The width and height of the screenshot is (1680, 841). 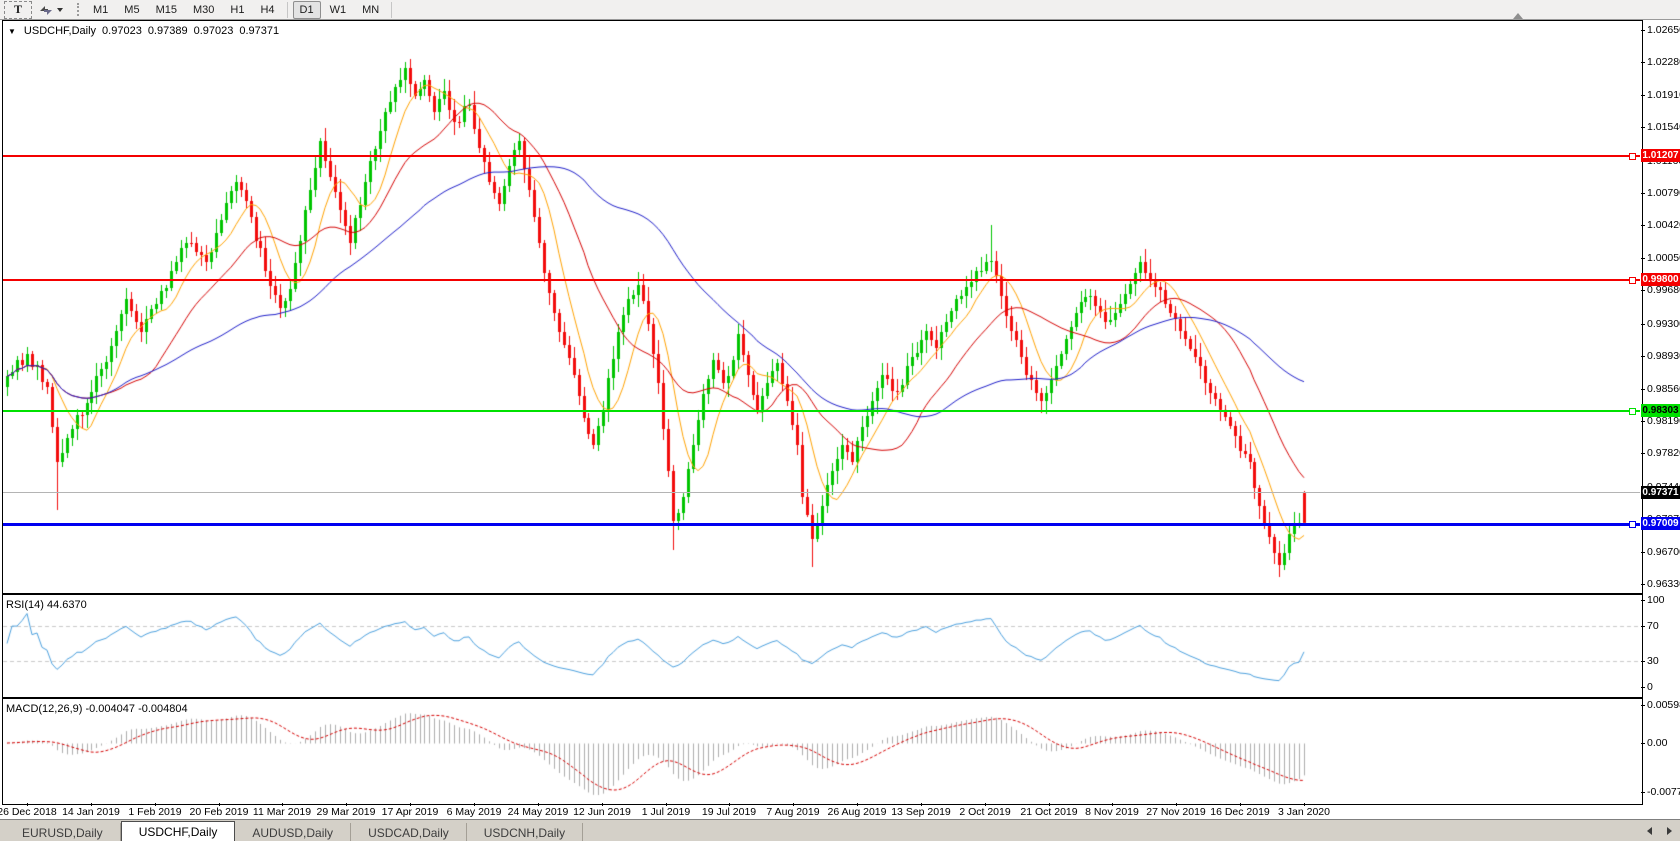 I want to click on date-label: 24 May 2019, so click(x=538, y=812).